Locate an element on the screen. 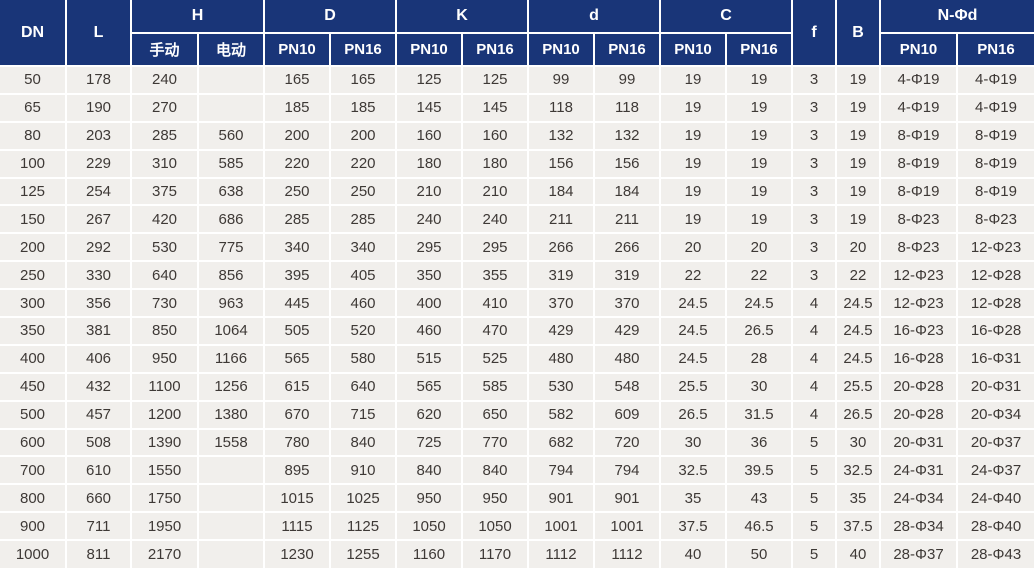  cell-dn: 100 is located at coordinates (33, 163).